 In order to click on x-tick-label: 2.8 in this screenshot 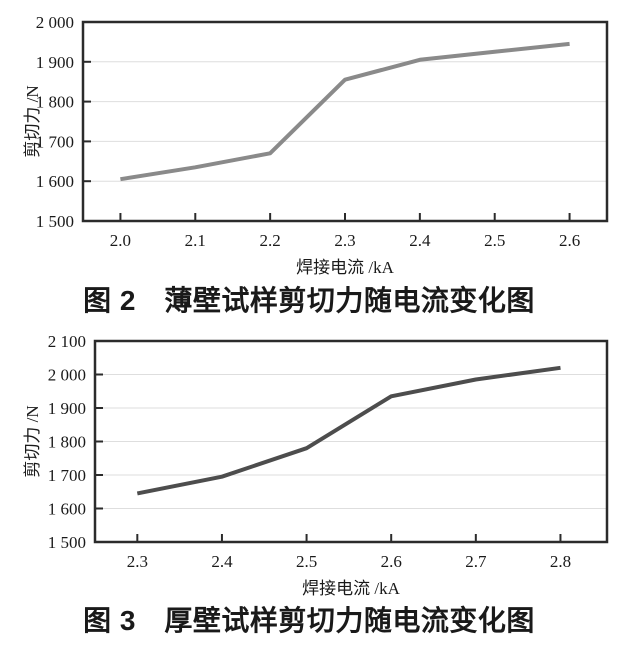, I will do `click(560, 561)`.